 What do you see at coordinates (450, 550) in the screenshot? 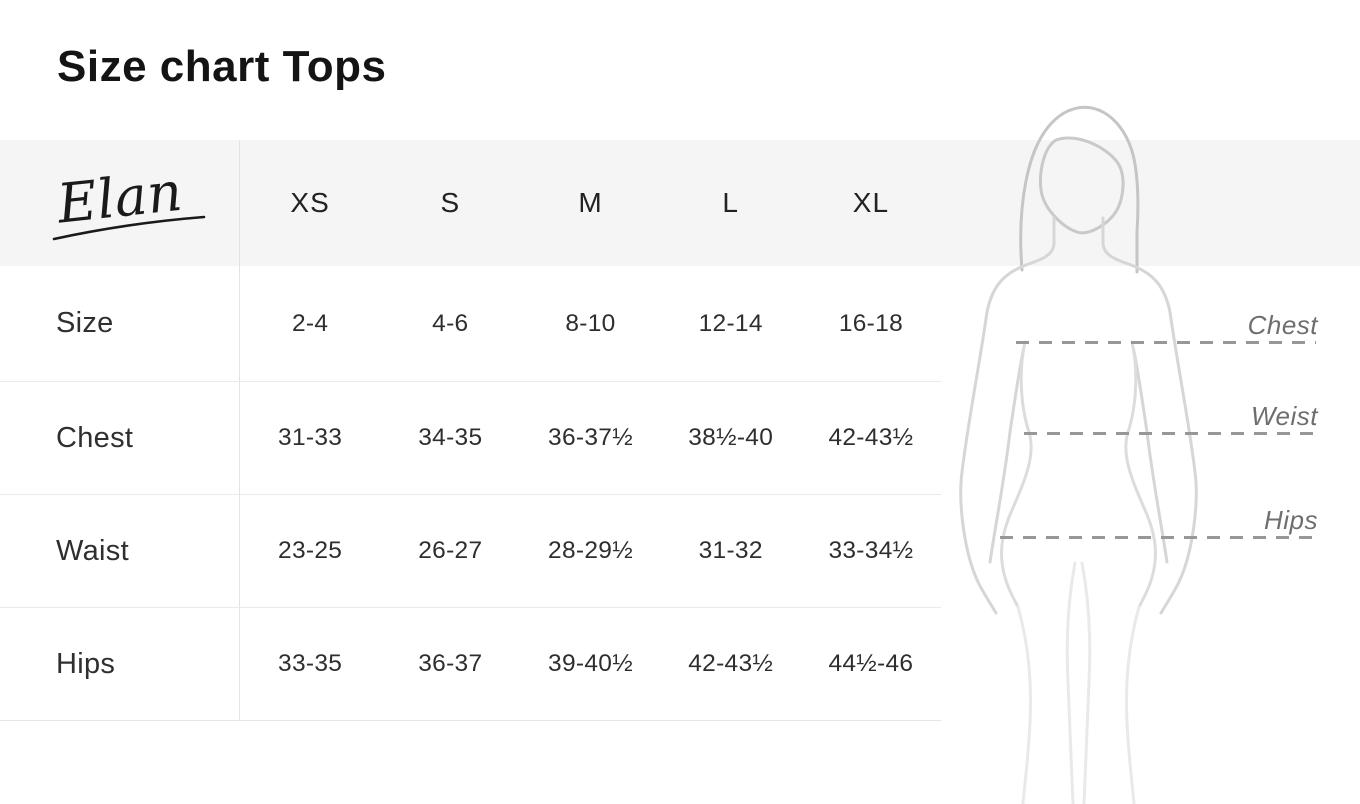
I see `waist-s-value: 26-27` at bounding box center [450, 550].